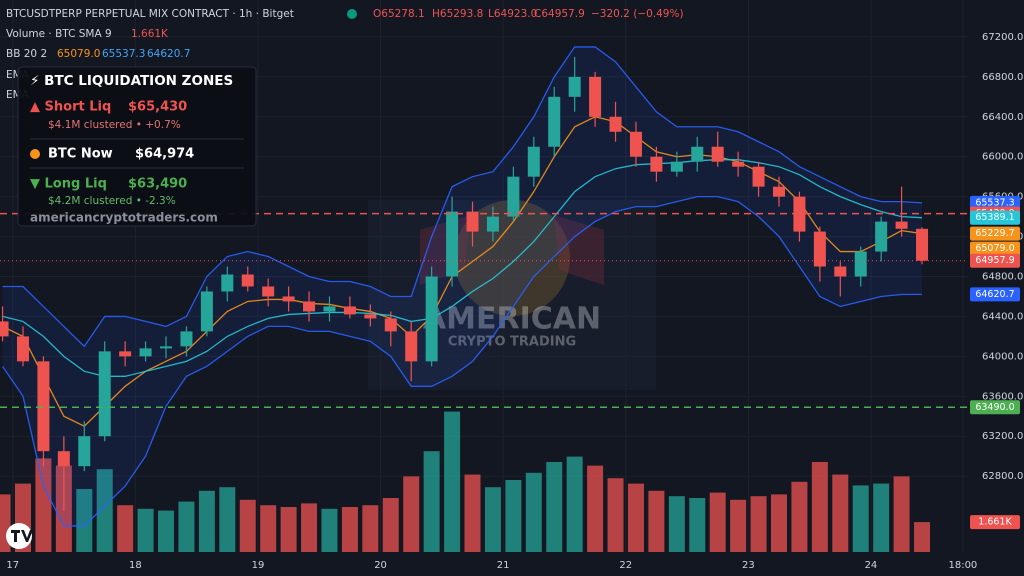 The width and height of the screenshot is (1024, 576). What do you see at coordinates (1002, 117) in the screenshot?
I see `y-tick-label: 66400.0` at bounding box center [1002, 117].